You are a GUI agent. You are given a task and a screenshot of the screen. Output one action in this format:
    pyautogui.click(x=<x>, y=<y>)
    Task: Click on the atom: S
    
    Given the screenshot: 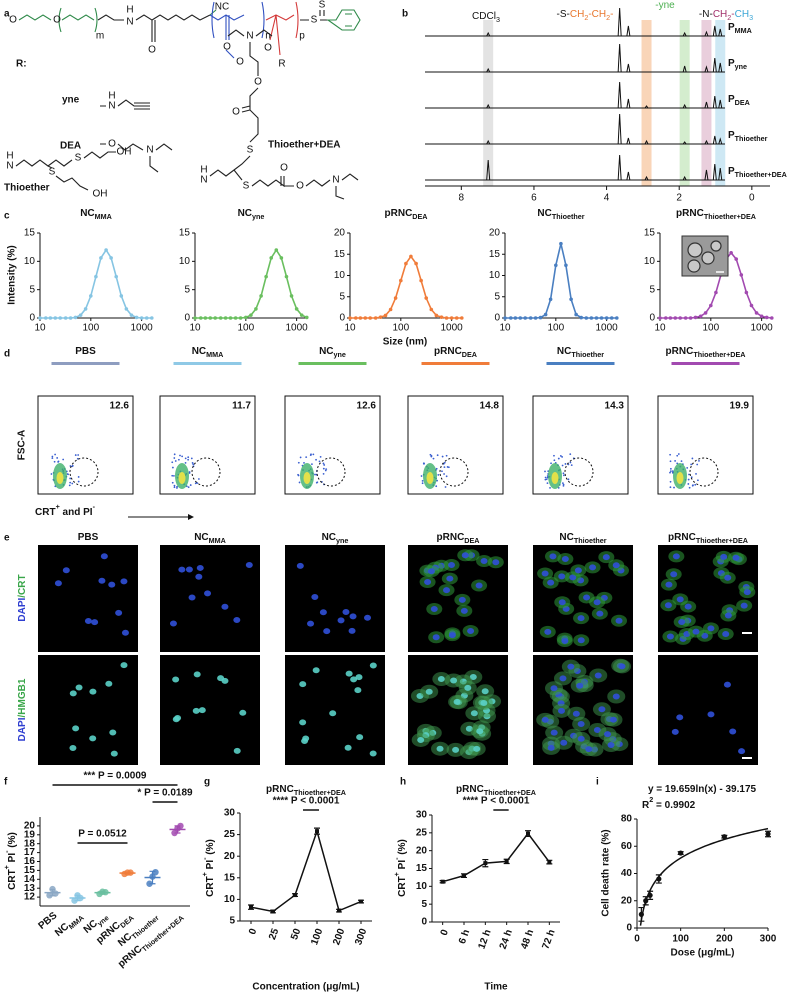 What is the action you would take?
    pyautogui.click(x=314, y=20)
    